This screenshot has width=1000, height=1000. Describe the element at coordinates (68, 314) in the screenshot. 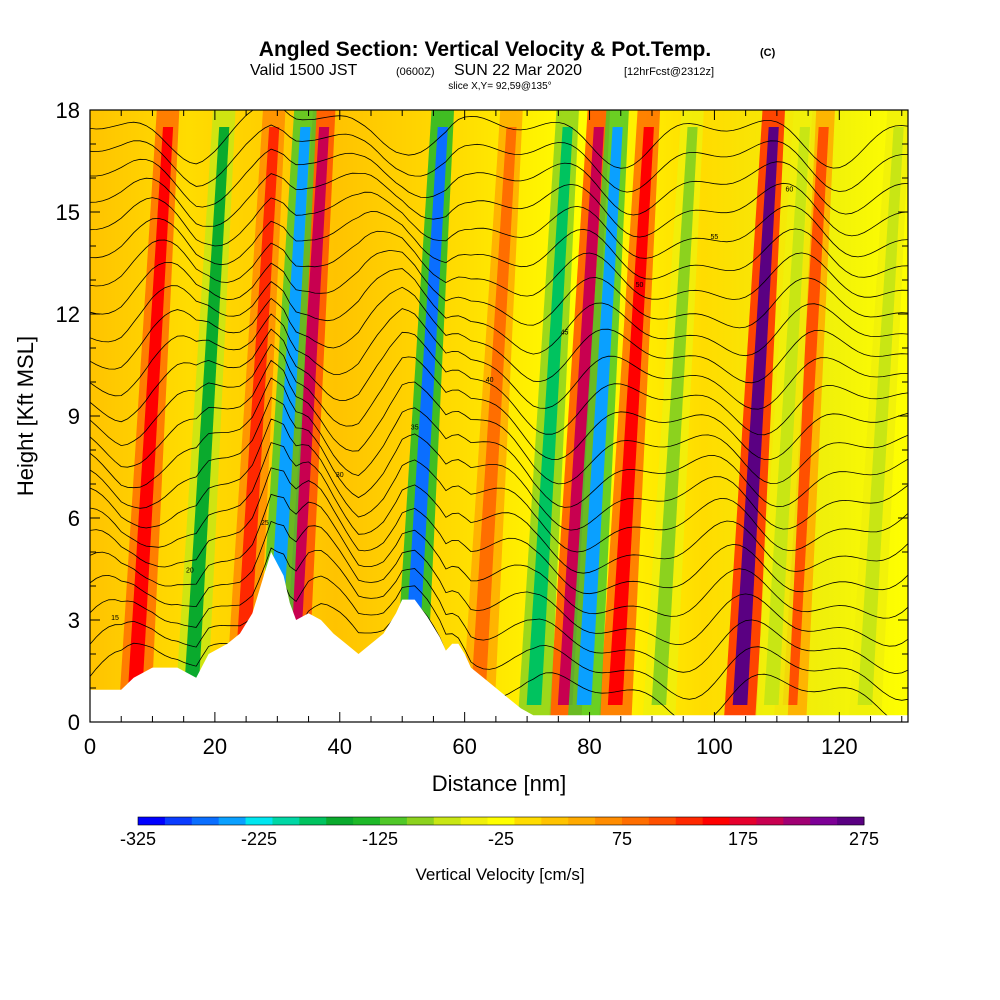

I see `y-tick-label: 12` at that location.